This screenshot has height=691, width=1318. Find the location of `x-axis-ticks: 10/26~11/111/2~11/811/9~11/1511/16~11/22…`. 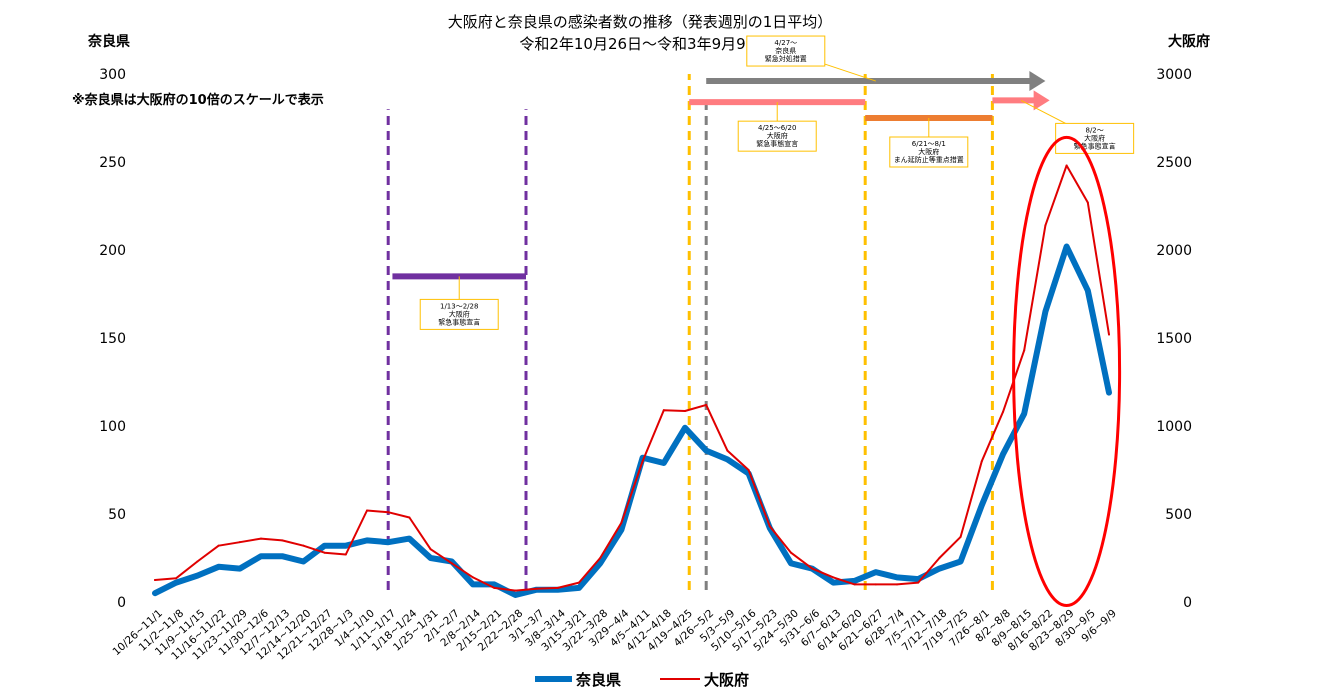

x-axis-ticks: 10/26~11/111/2~11/811/9~11/1511/16~11/22… is located at coordinates (614, 635).